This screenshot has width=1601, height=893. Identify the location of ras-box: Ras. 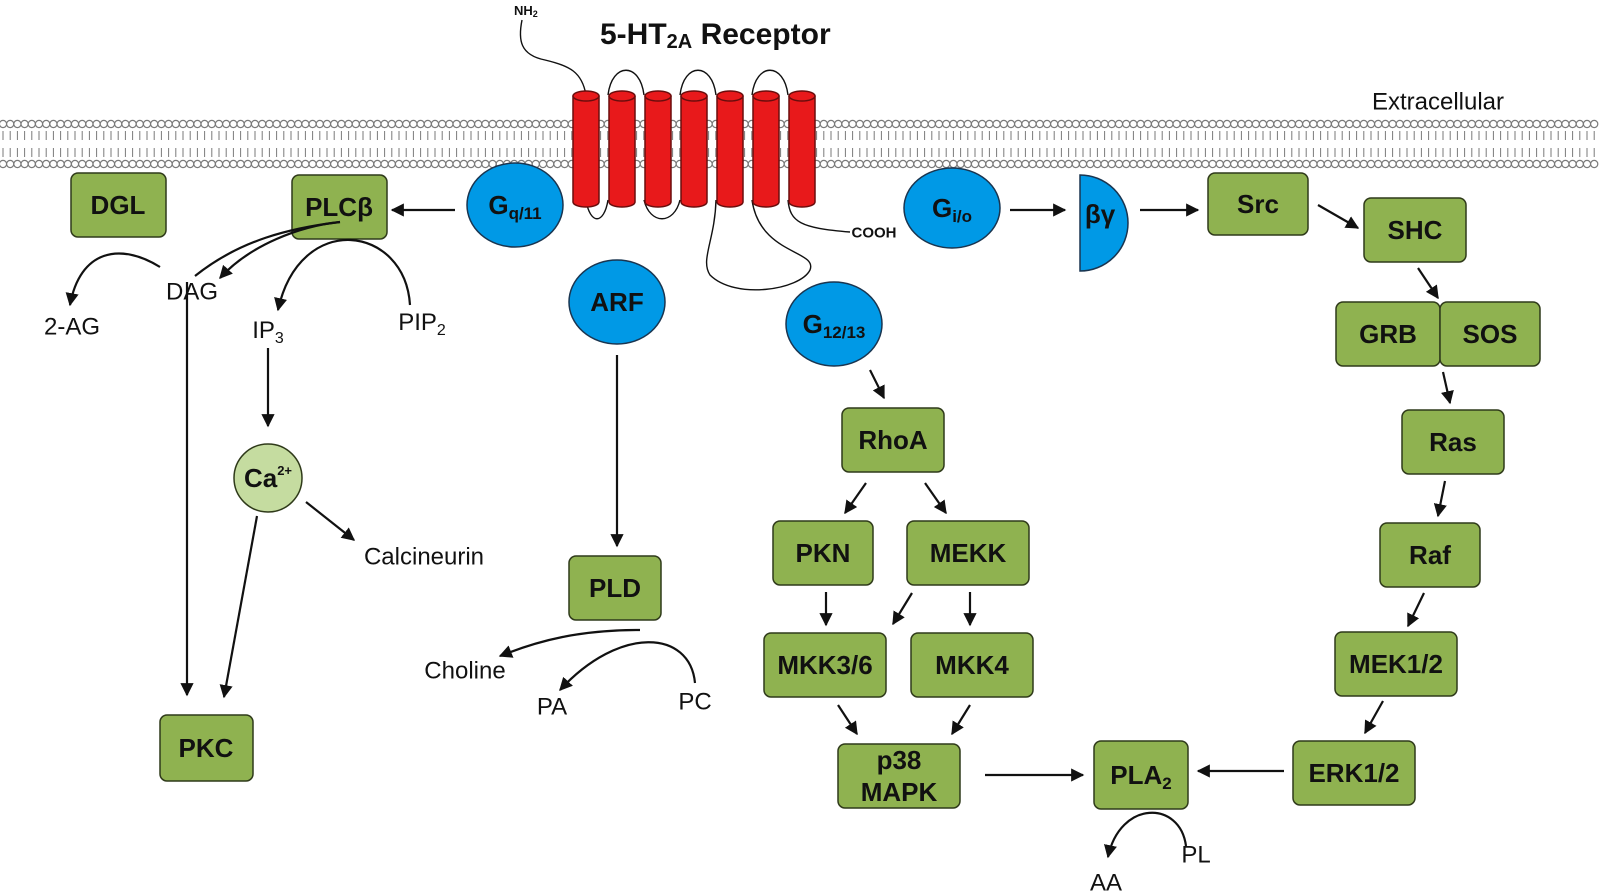
(1453, 442).